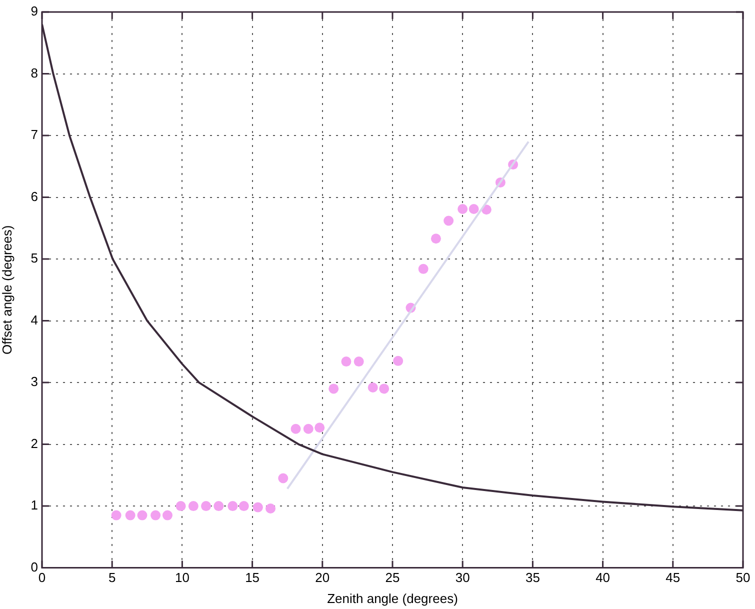 This screenshot has height=609, width=755. I want to click on y-tick-label: 3, so click(34, 382).